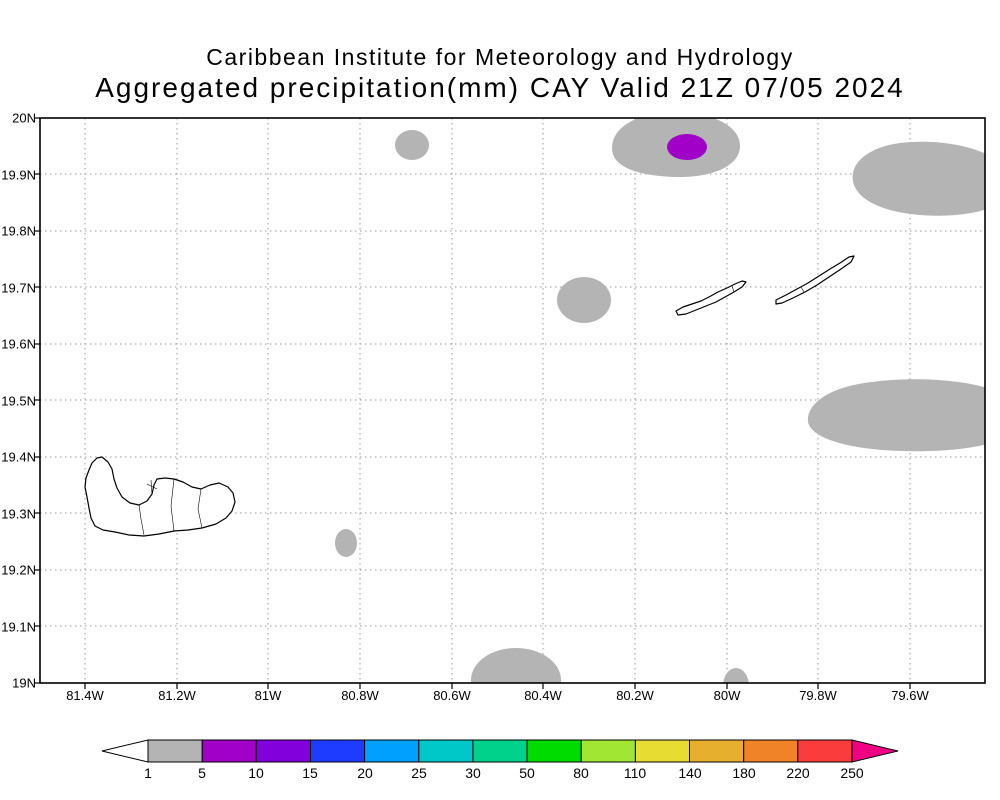 The height and width of the screenshot is (800, 1000). Describe the element at coordinates (852, 773) in the screenshot. I see `colorbar-label: 250` at that location.